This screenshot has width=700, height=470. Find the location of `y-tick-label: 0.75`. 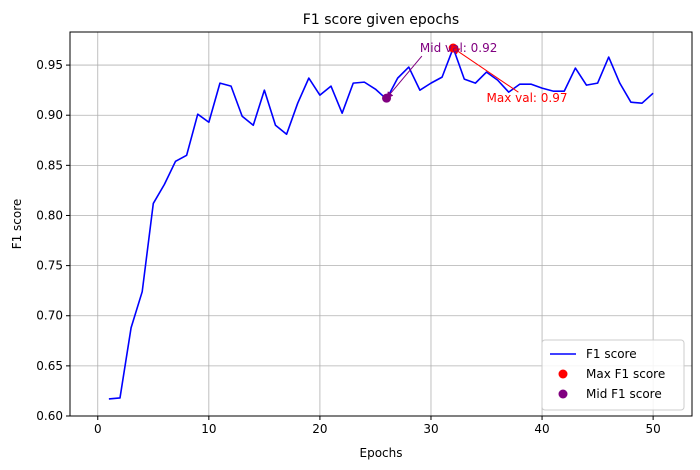

y-tick-label: 0.75 is located at coordinates (49, 266).